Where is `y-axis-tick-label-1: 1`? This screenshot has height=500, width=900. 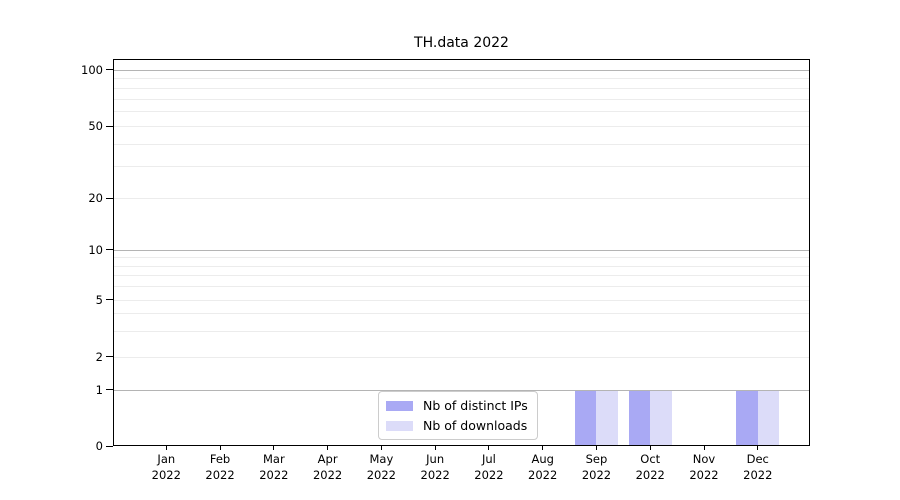
y-axis-tick-label-1: 1 is located at coordinates (99, 389).